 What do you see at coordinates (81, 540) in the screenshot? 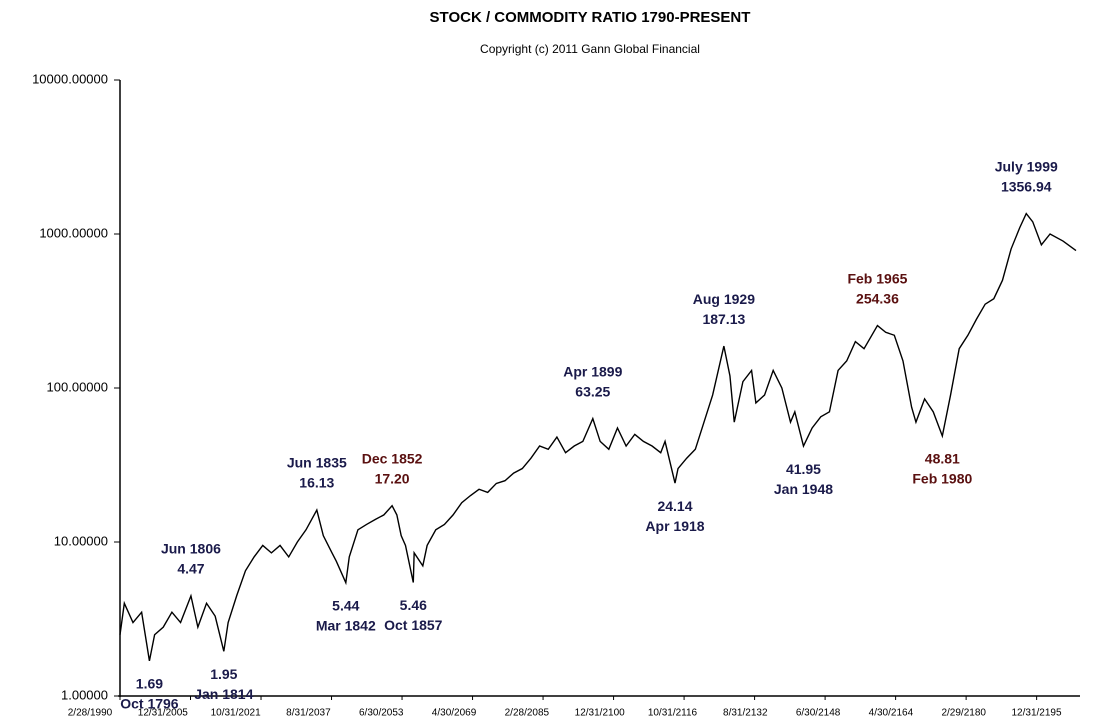
I see `y-tick-label: 10.00000` at bounding box center [81, 540].